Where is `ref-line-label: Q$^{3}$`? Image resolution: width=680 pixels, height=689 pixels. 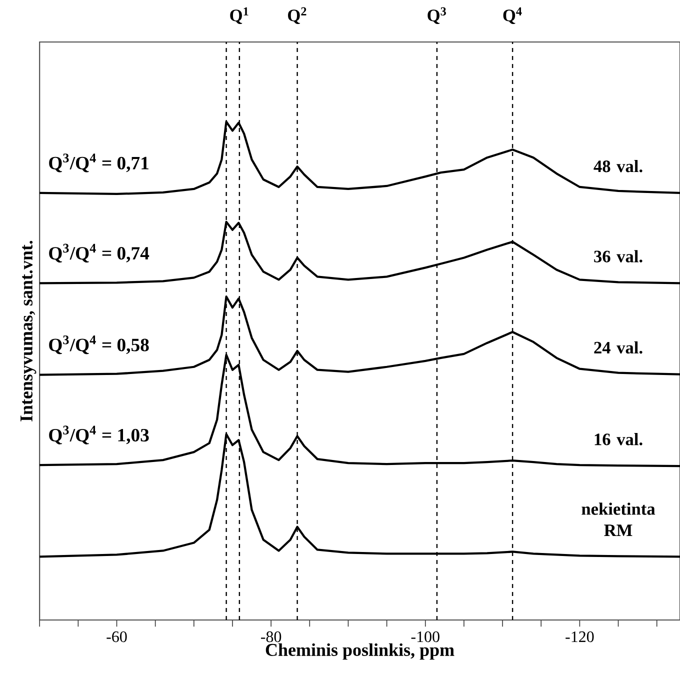 ref-line-label: Q$^{3}$ is located at coordinates (437, 15).